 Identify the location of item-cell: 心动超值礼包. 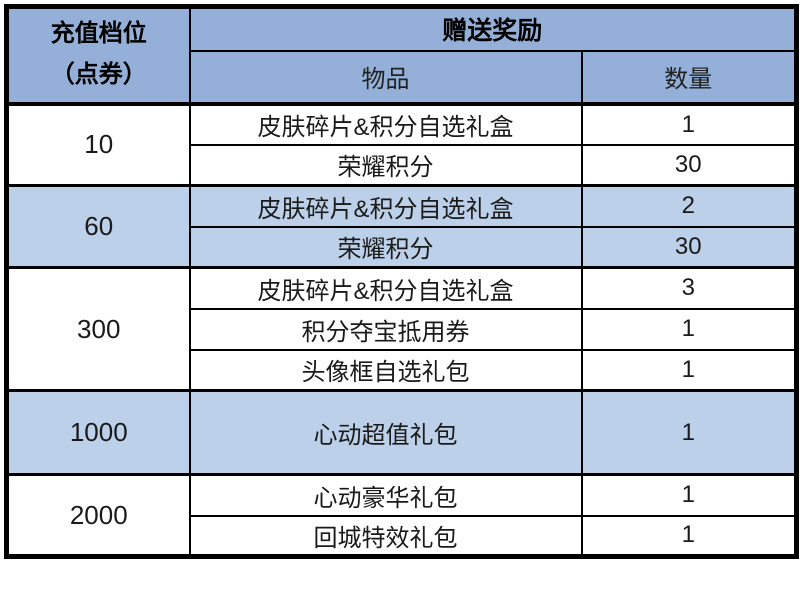
(385, 432).